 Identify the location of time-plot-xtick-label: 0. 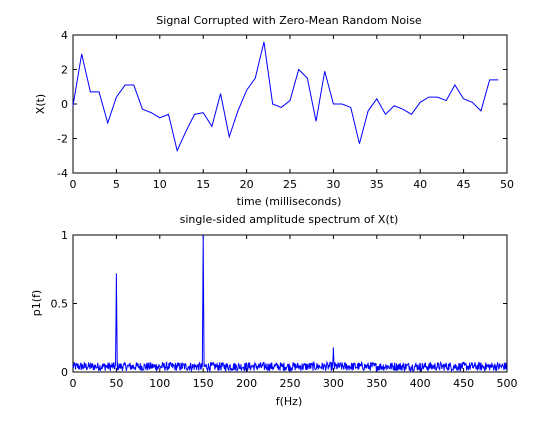
(73, 184).